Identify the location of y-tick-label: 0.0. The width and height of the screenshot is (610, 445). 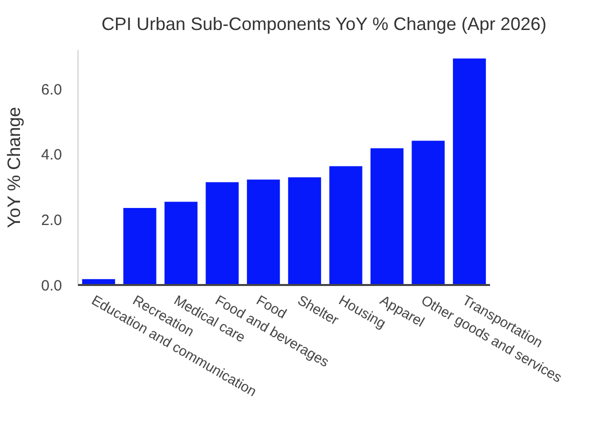
(51, 285).